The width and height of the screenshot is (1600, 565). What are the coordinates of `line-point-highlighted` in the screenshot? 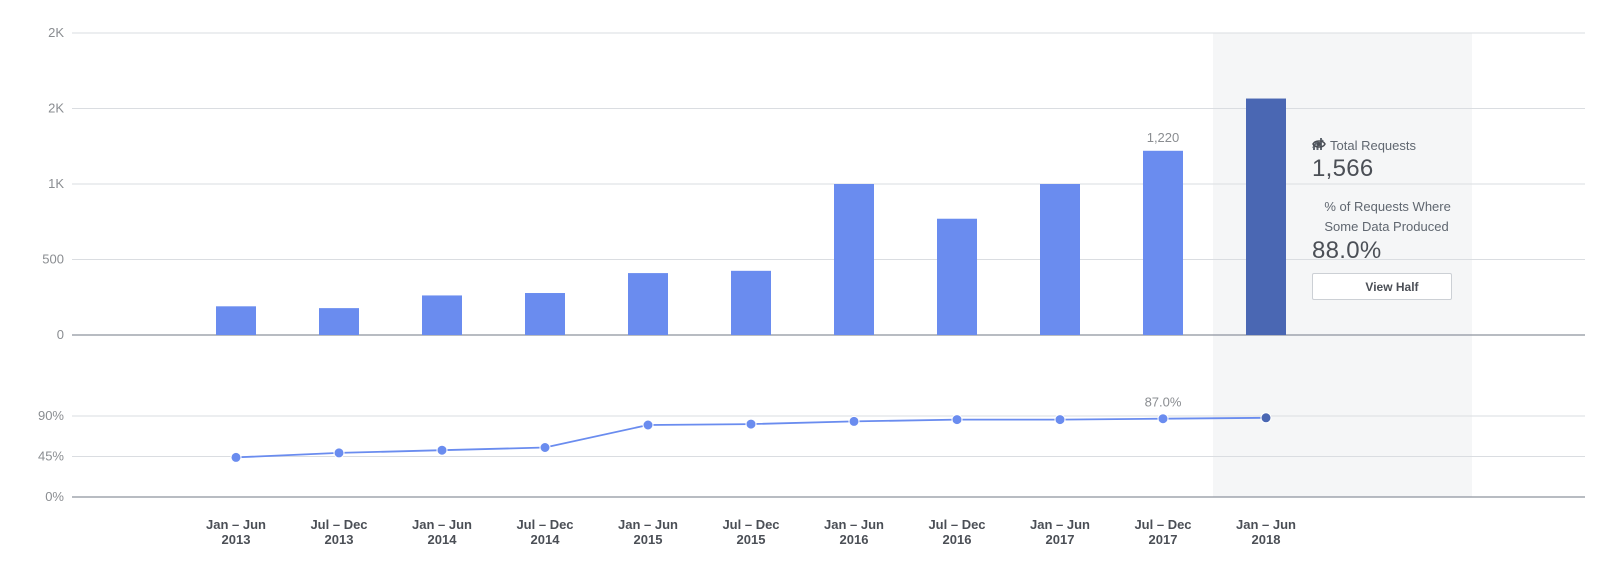 It's located at (1266, 418).